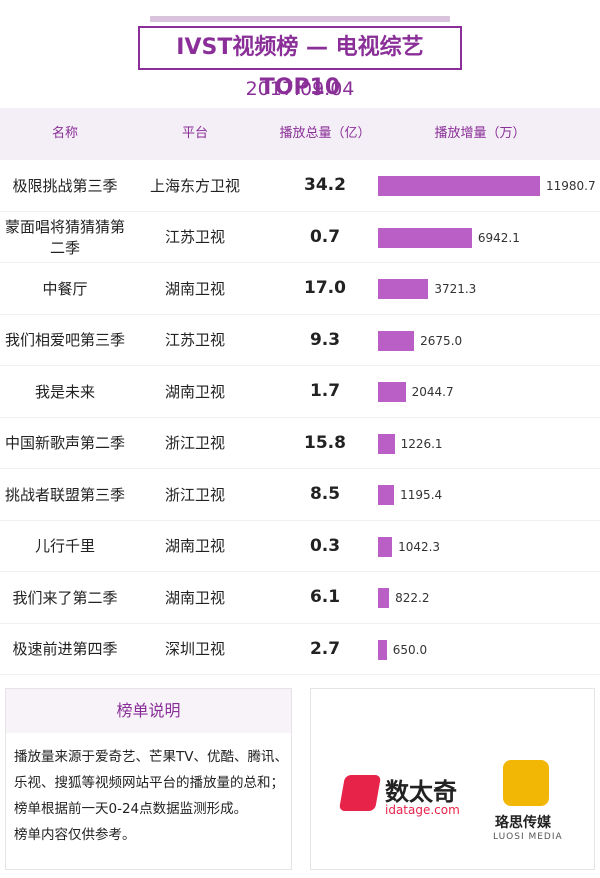  I want to click on bar-label: 1226.1, so click(421, 443).